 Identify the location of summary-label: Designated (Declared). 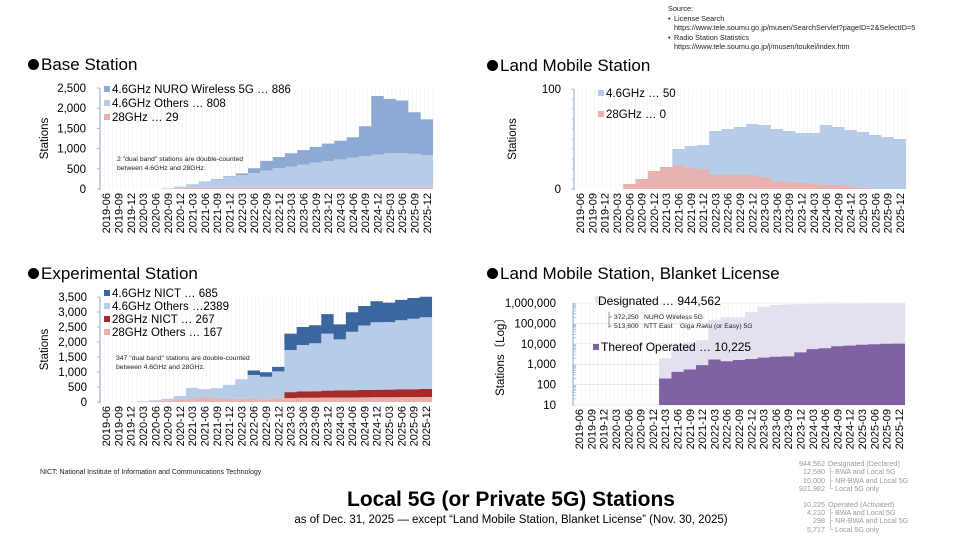
(864, 463).